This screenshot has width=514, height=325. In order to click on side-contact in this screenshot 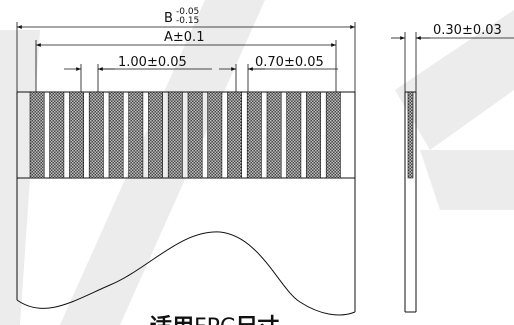, I will do `click(410, 135)`.